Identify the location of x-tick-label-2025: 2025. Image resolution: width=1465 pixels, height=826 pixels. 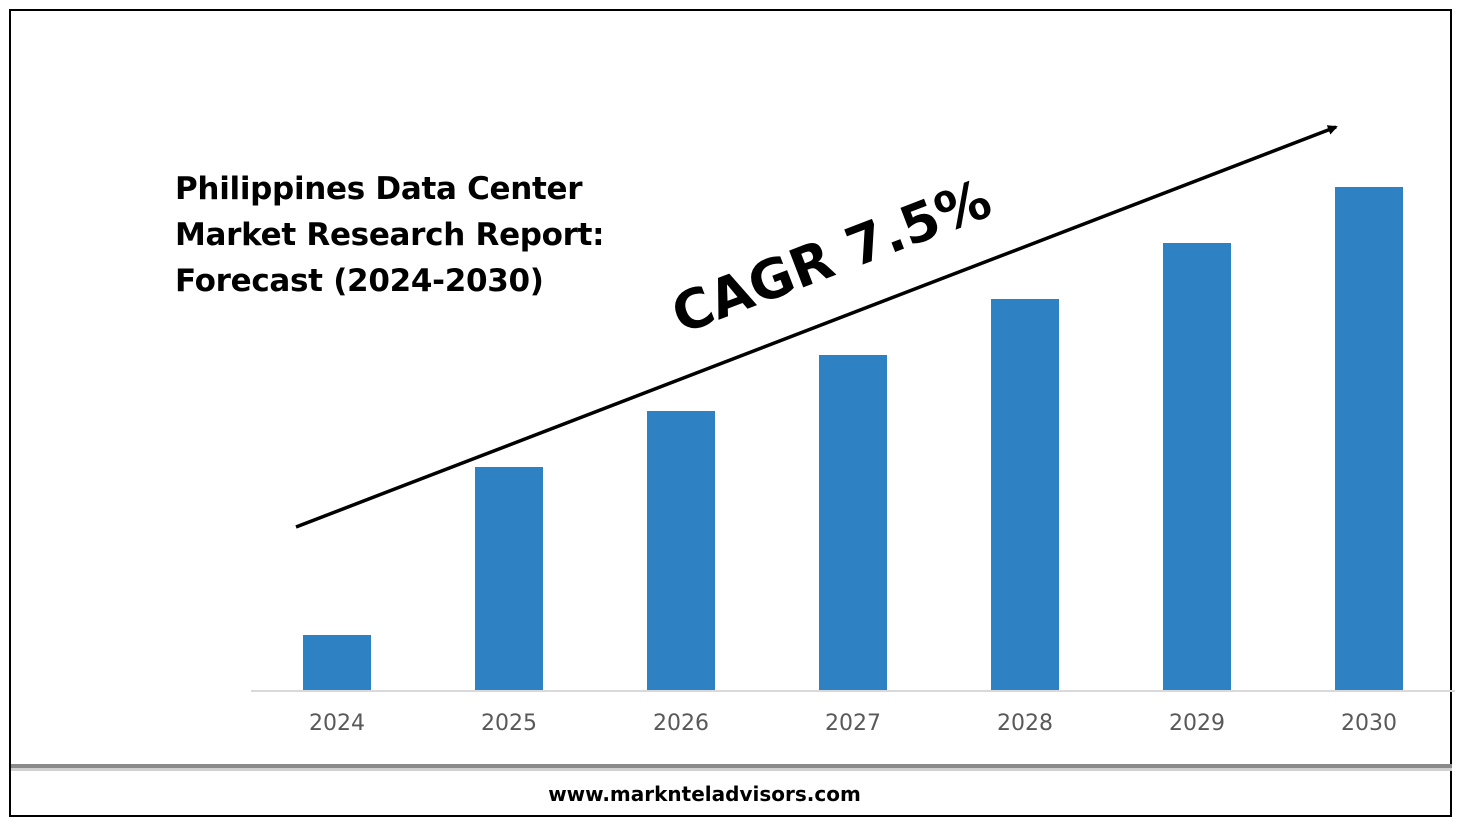
(509, 723).